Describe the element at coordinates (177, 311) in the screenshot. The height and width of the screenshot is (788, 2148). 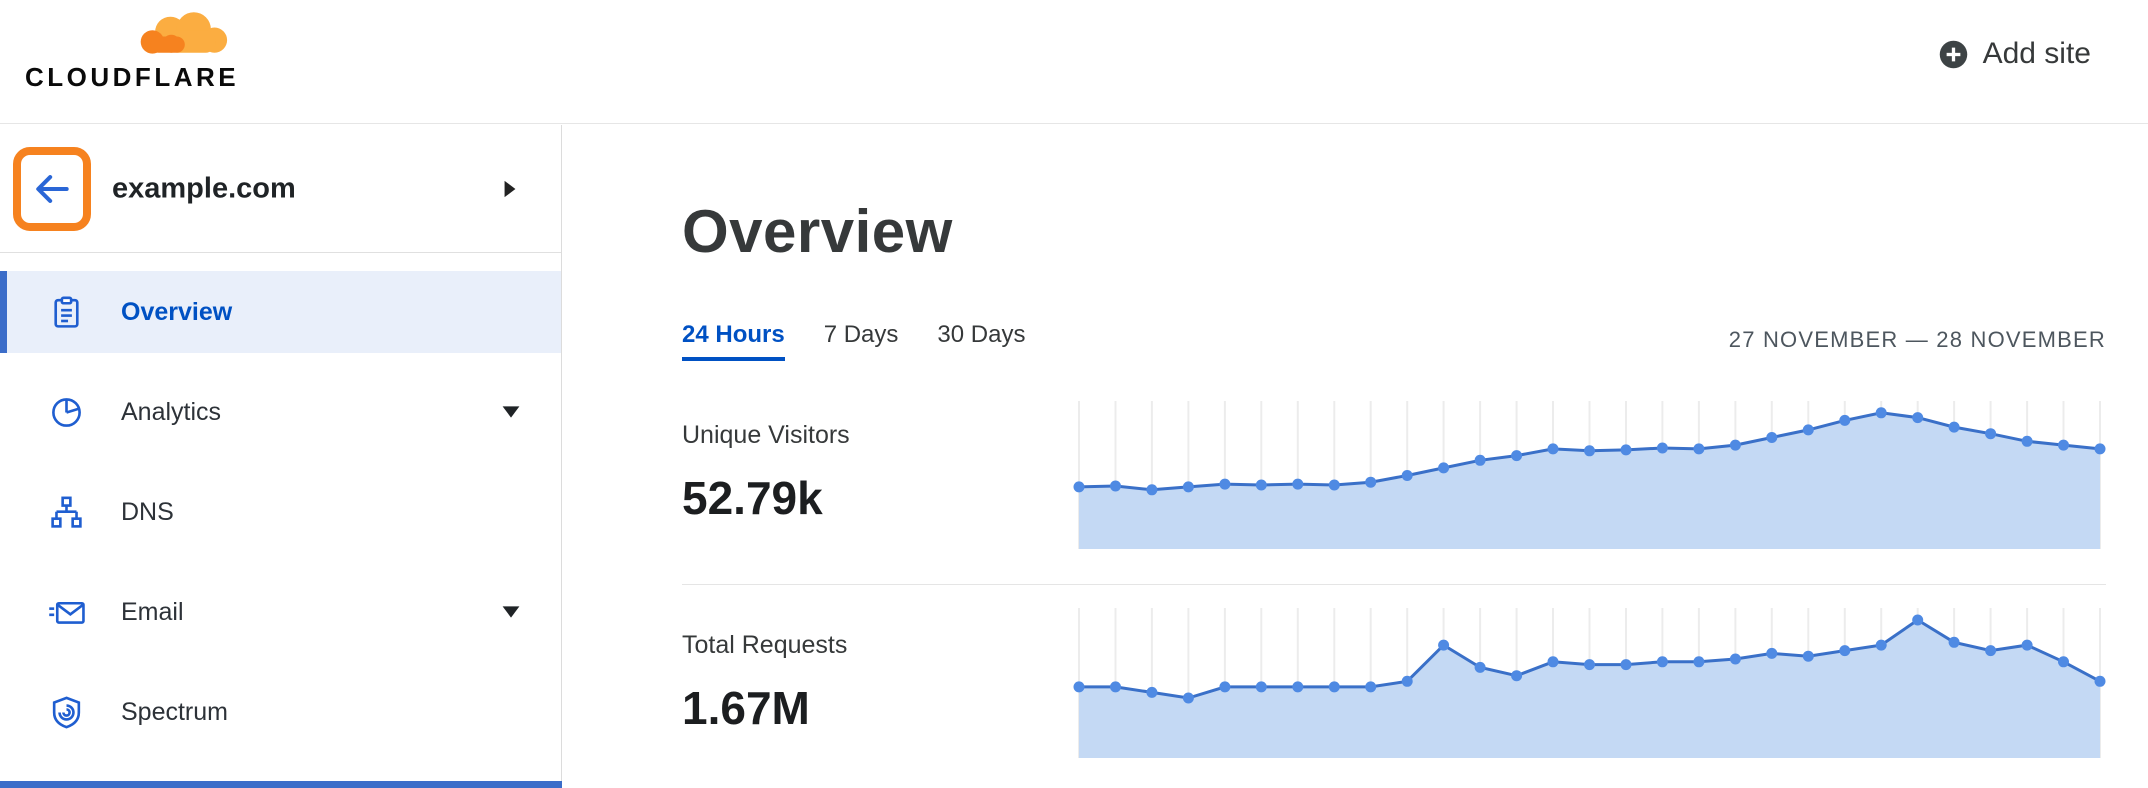
I see `sidebar-item-label: Overview` at that location.